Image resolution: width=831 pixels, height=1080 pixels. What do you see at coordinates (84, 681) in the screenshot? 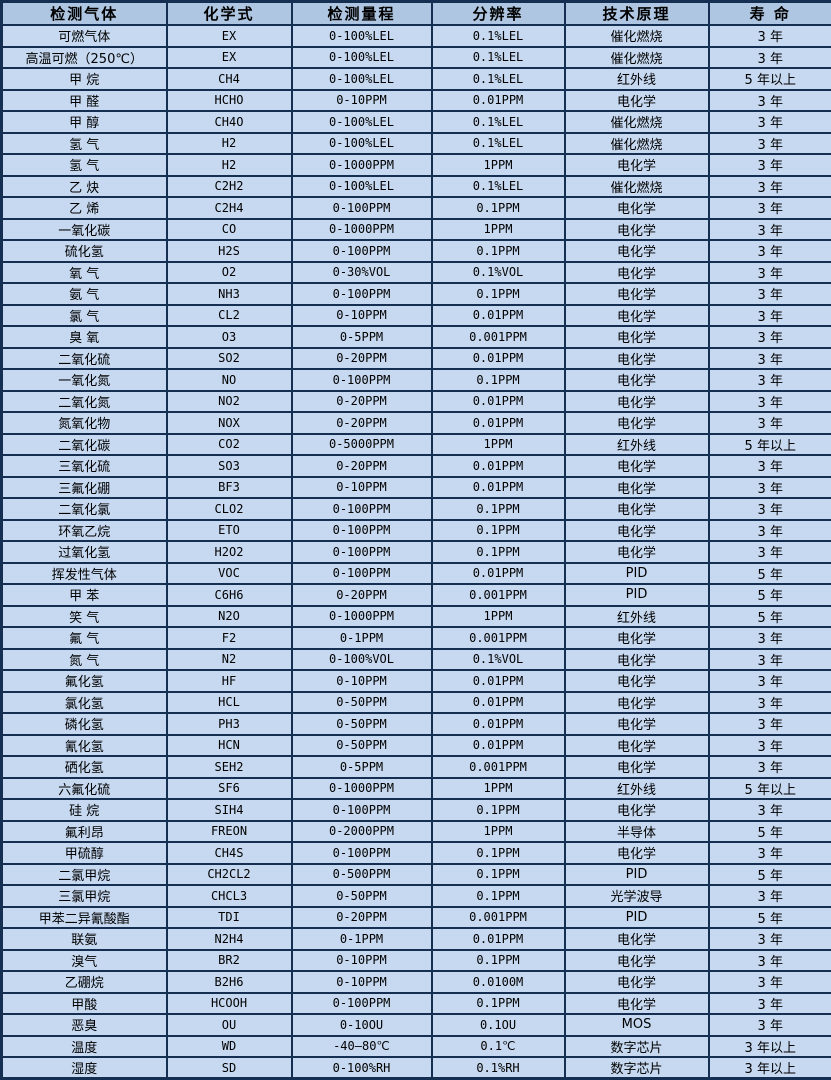
I see `cell-gas-name: 氟化氢` at bounding box center [84, 681].